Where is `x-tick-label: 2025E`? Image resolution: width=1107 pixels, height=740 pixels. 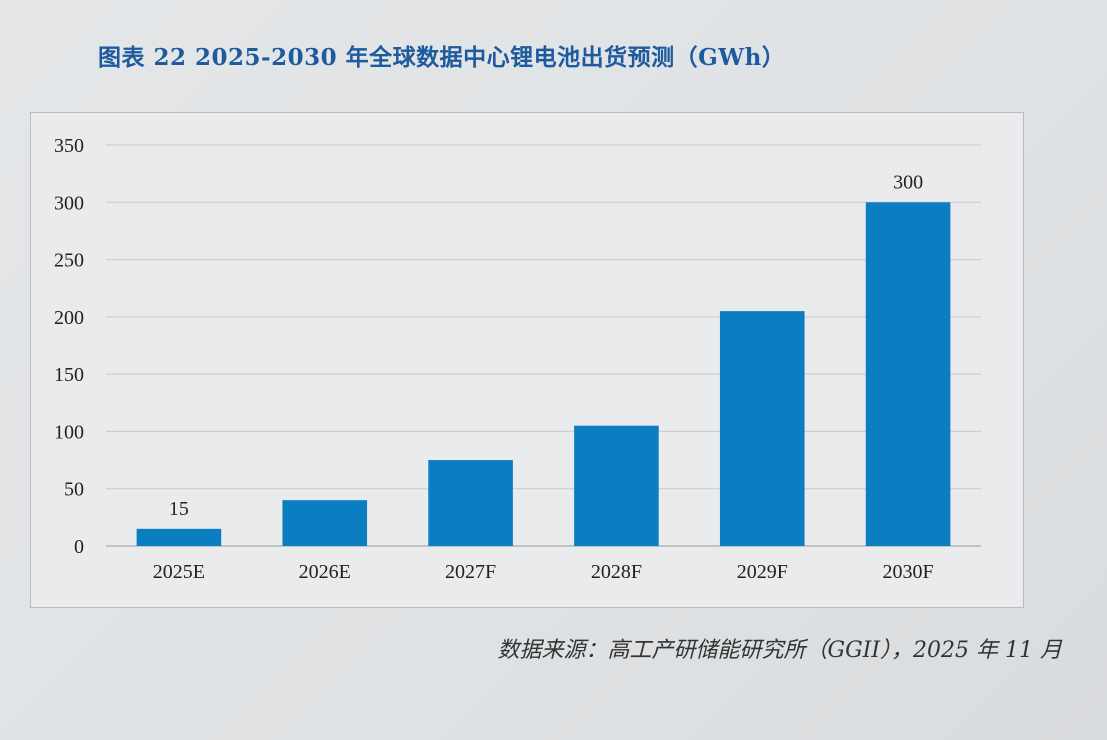
x-tick-label: 2025E is located at coordinates (179, 572).